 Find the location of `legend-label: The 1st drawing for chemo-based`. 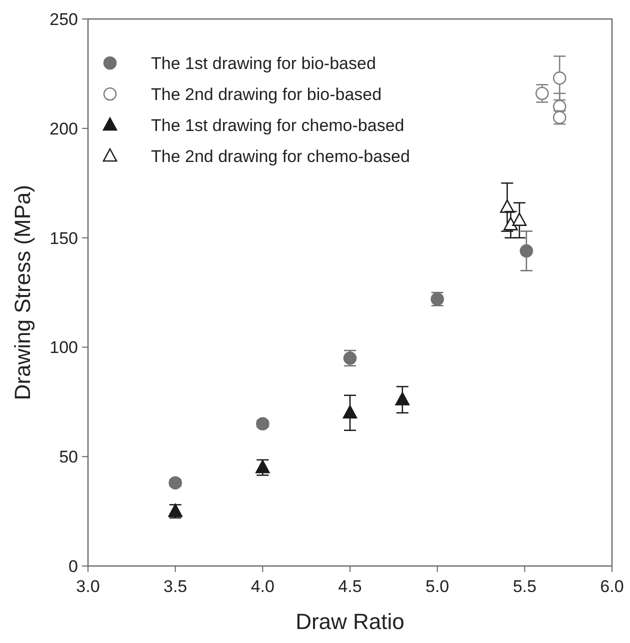

legend-label: The 1st drawing for chemo-based is located at coordinates (277, 125).